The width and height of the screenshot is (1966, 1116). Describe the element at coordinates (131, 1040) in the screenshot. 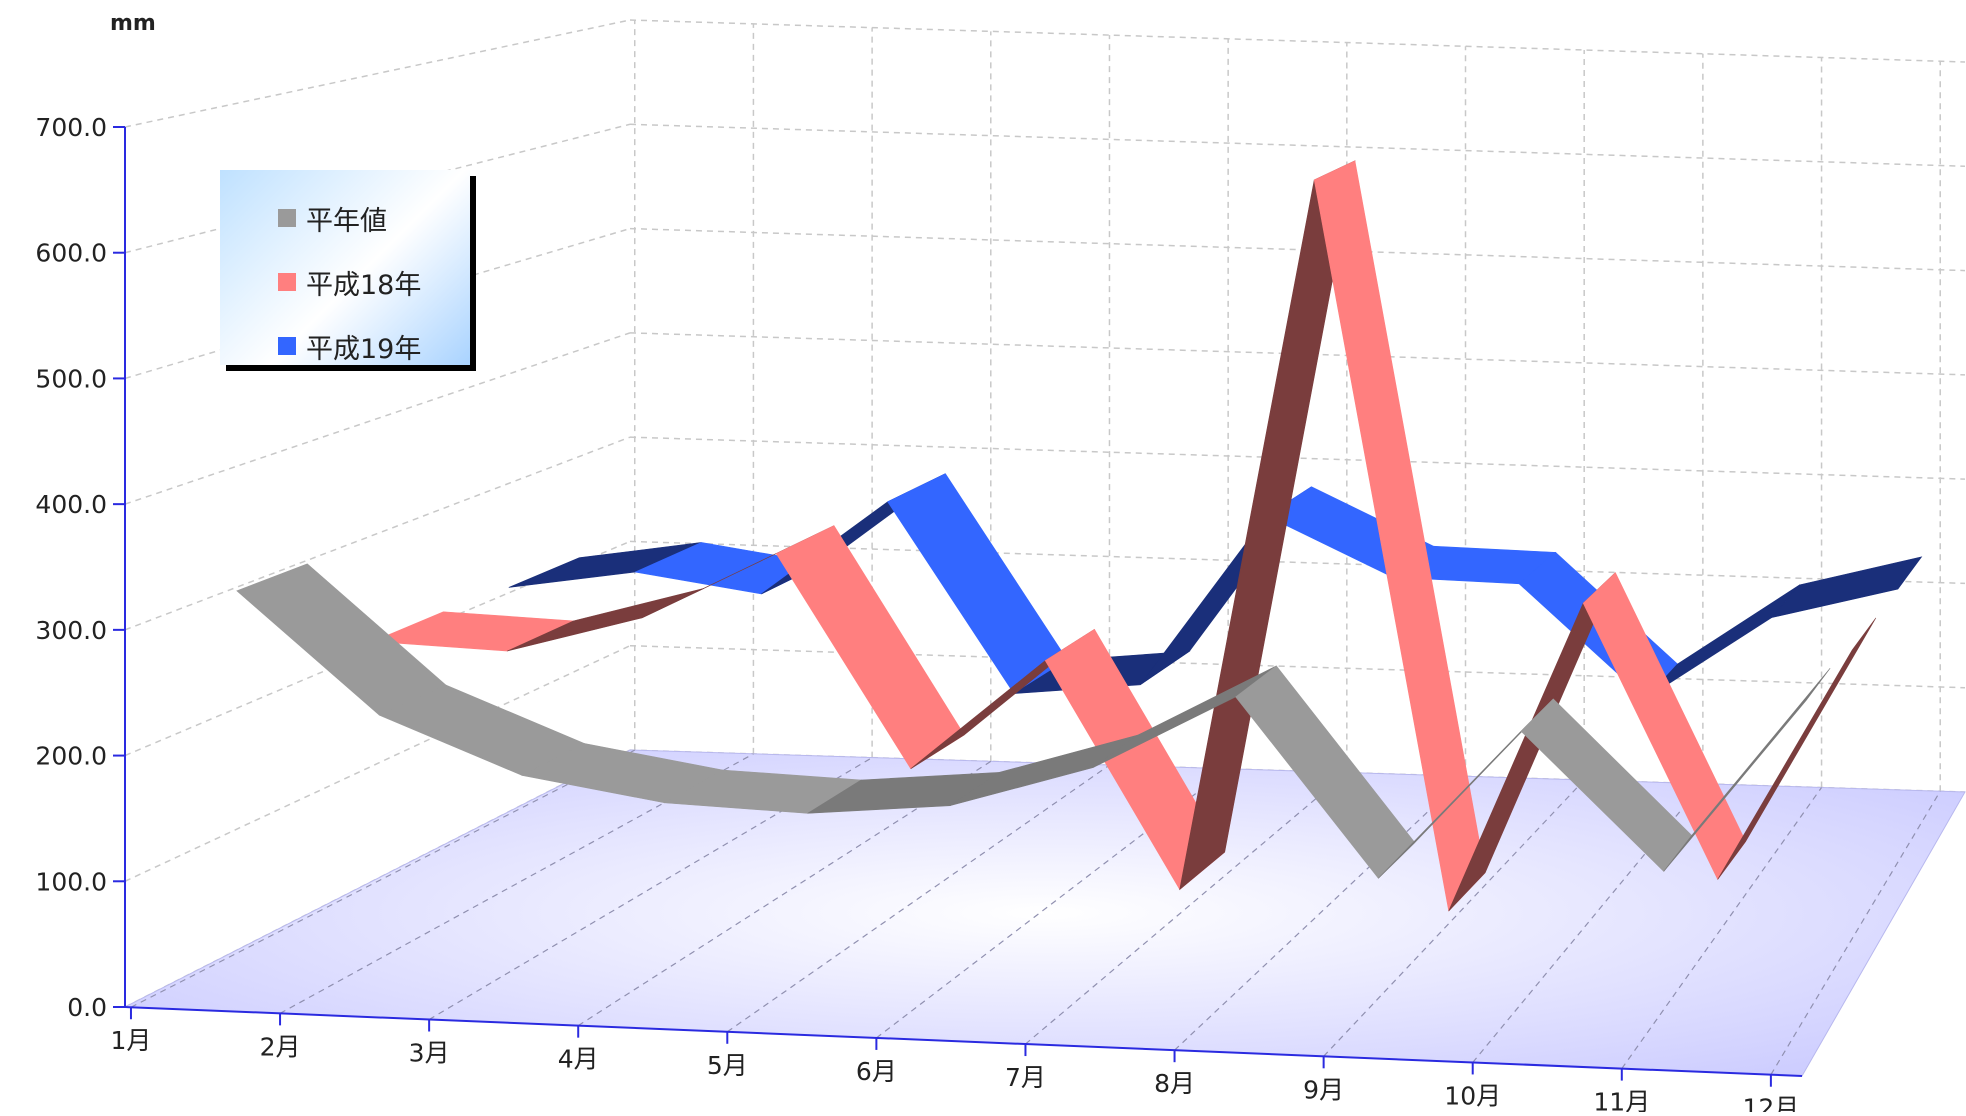

I see `x-tick-label: 1月` at that location.